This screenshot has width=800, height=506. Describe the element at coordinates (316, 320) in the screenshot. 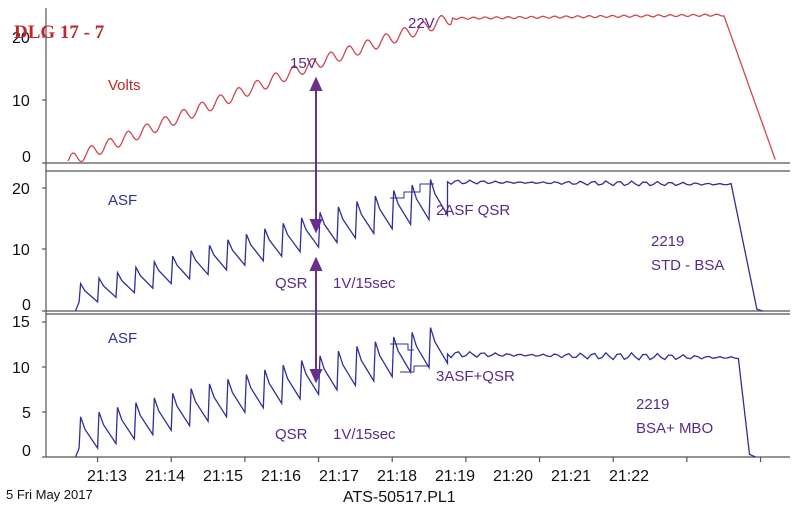

I see `double-arrow-lower` at that location.